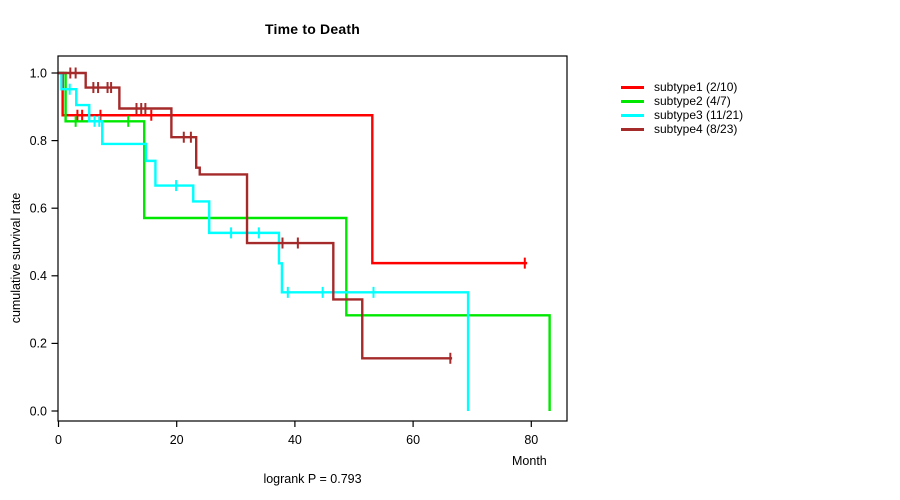 The height and width of the screenshot is (500, 900). I want to click on x-axis: 0 20 40 60 80, so click(296, 434).